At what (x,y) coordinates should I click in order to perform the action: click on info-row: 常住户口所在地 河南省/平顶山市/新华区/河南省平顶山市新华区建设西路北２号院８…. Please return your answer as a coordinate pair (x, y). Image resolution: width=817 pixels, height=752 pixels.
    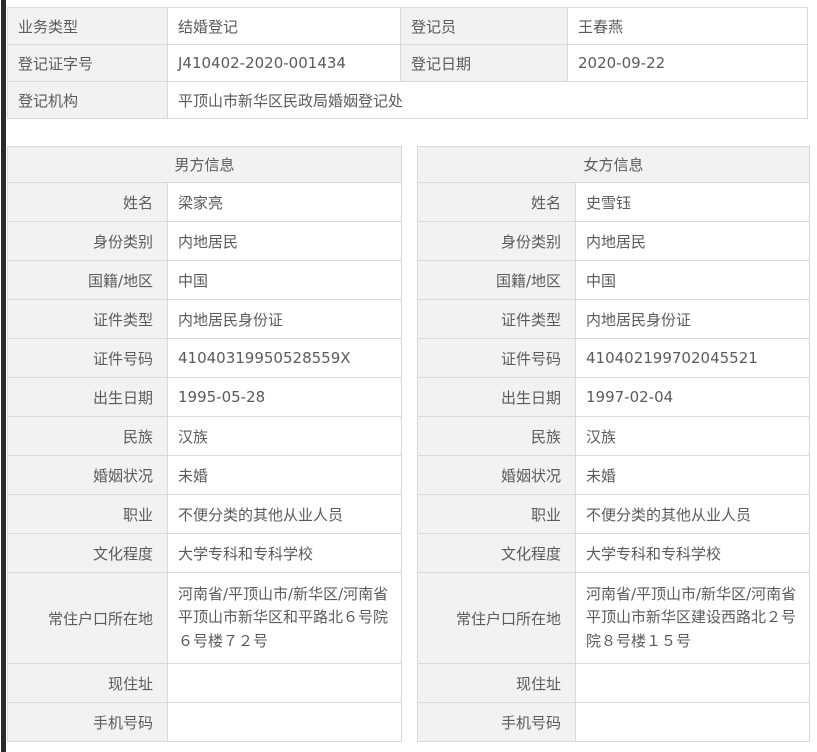
    Looking at the image, I should click on (614, 618).